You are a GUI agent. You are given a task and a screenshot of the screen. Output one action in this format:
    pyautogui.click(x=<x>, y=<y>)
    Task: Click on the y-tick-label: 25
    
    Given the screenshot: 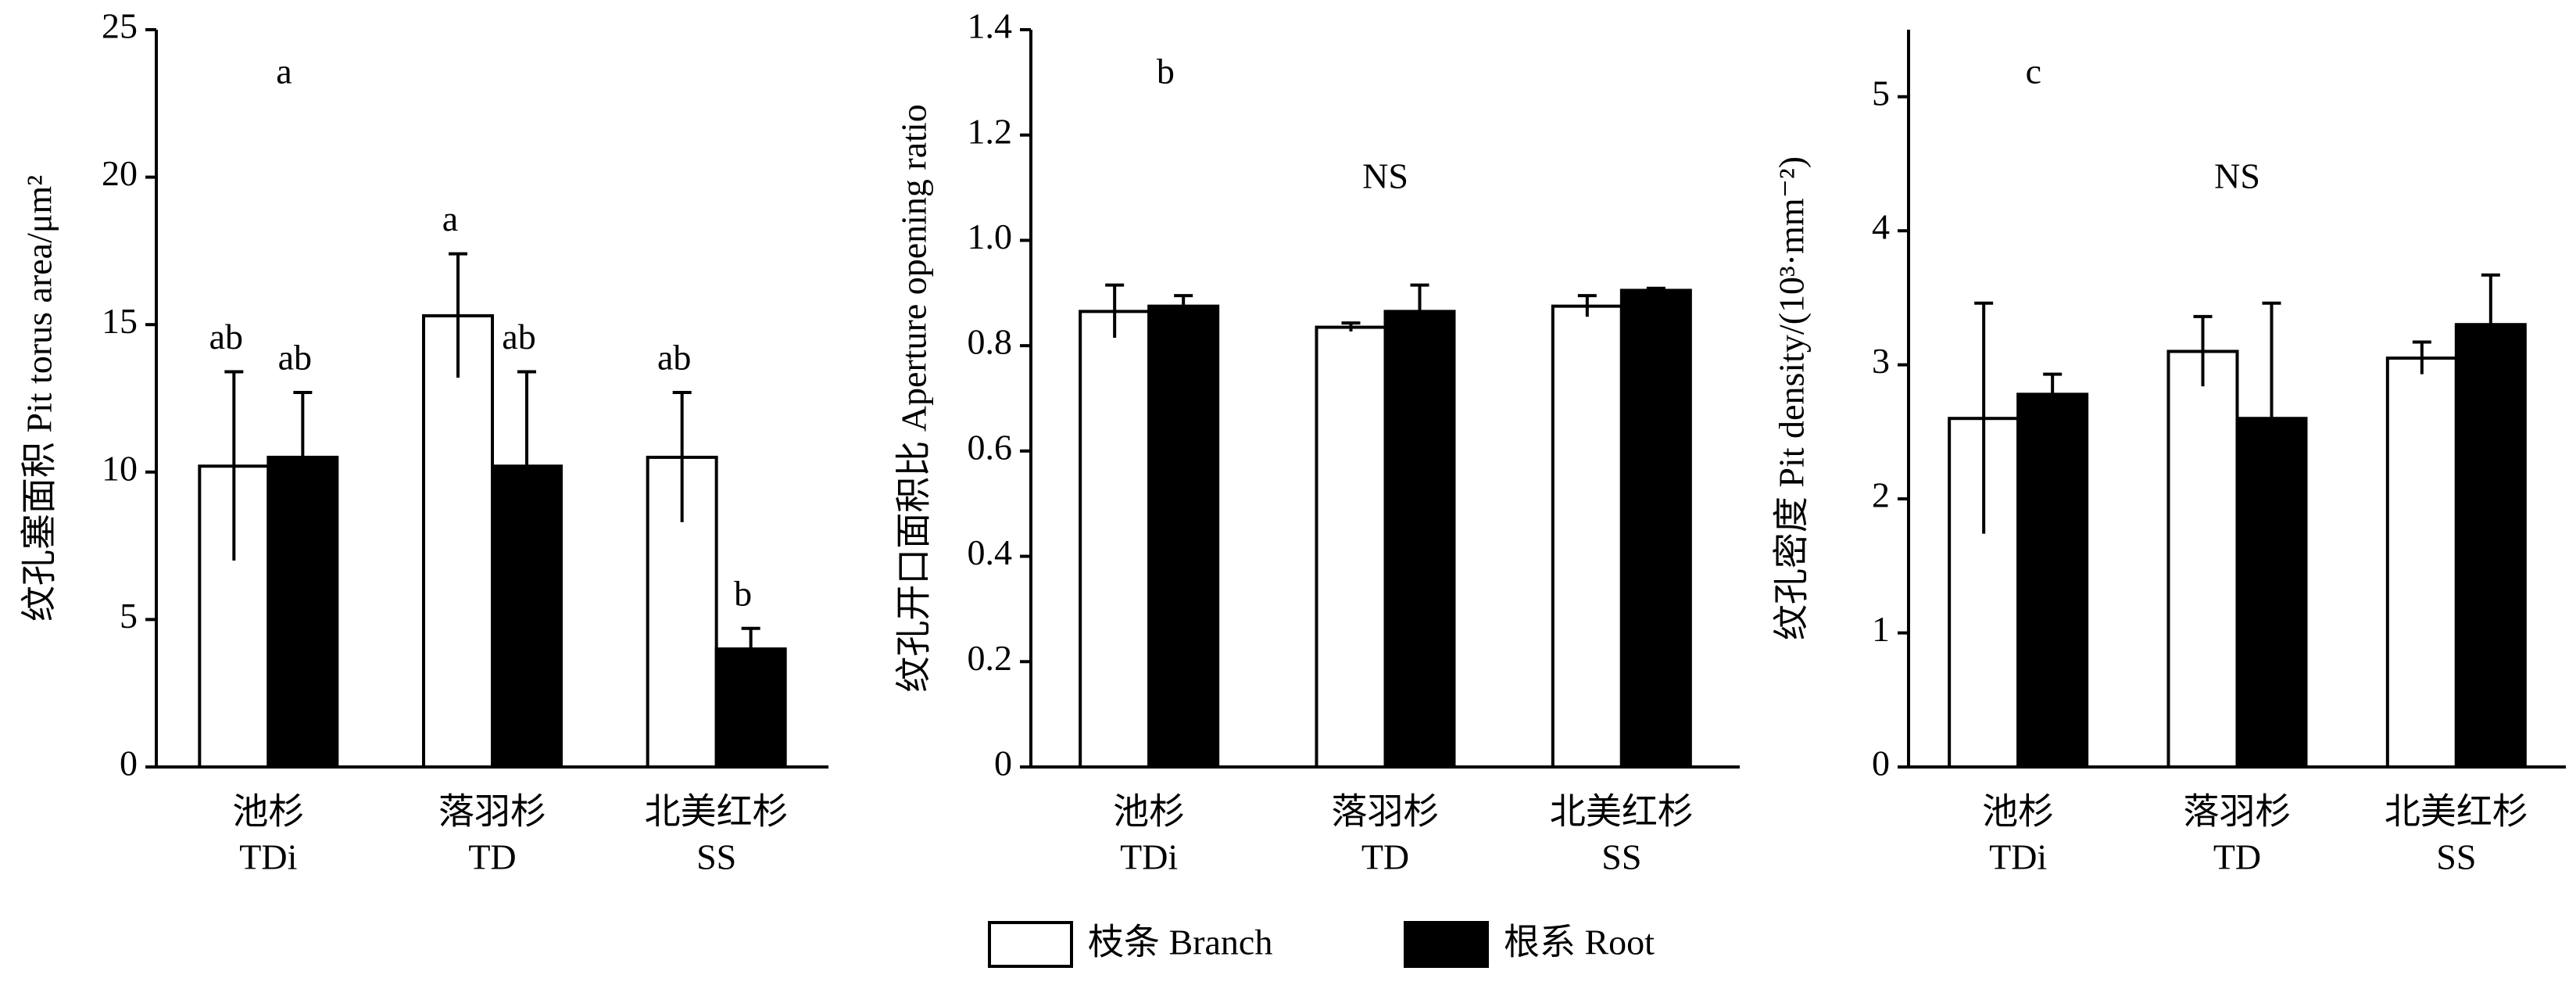 What is the action you would take?
    pyautogui.click(x=120, y=26)
    